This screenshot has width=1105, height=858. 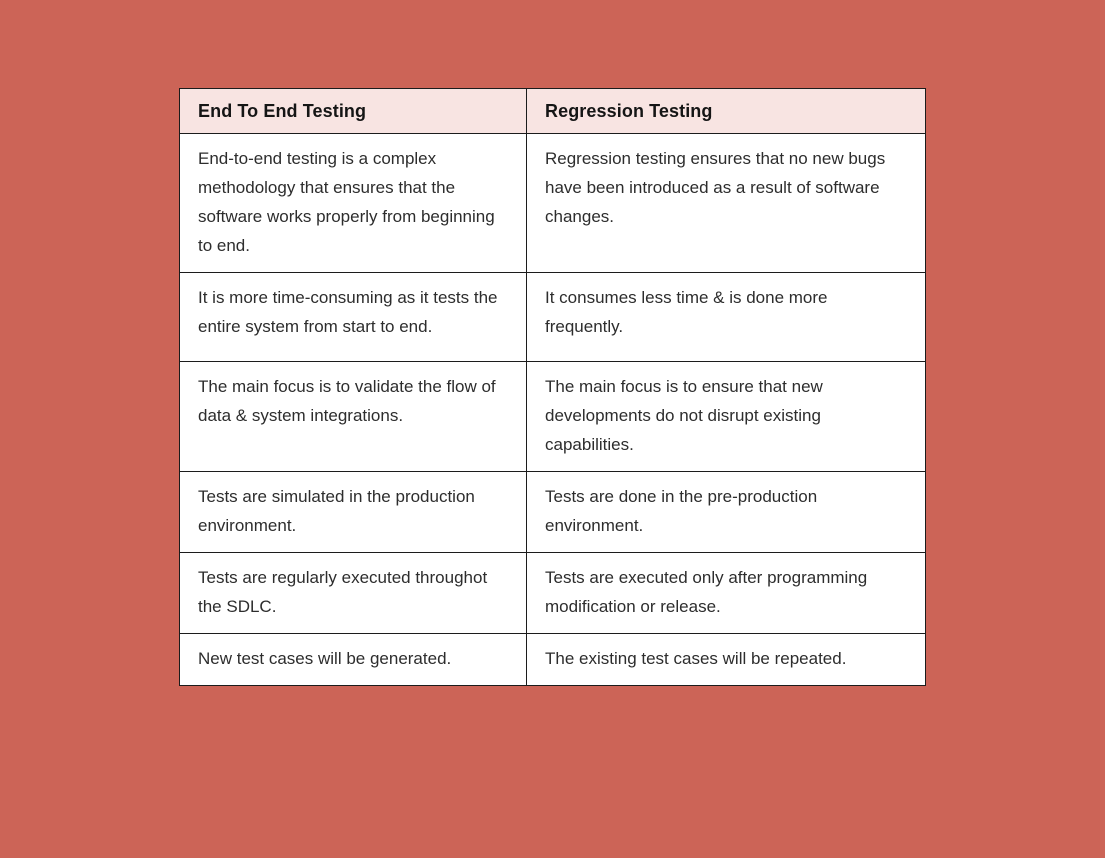 I want to click on column-header-end-to-end-testing: End To End Testing, so click(x=353, y=111).